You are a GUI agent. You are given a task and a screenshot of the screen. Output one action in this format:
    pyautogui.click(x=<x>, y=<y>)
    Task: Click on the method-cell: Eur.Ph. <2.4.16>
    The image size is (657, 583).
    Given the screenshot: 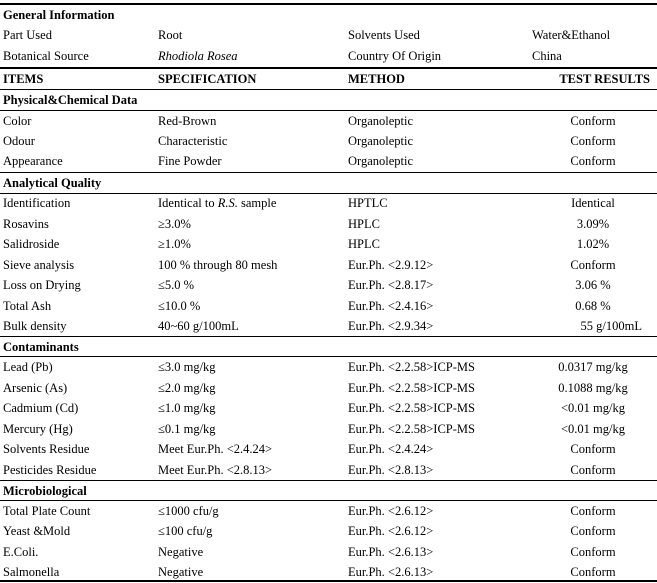 What is the action you would take?
    pyautogui.click(x=391, y=305)
    